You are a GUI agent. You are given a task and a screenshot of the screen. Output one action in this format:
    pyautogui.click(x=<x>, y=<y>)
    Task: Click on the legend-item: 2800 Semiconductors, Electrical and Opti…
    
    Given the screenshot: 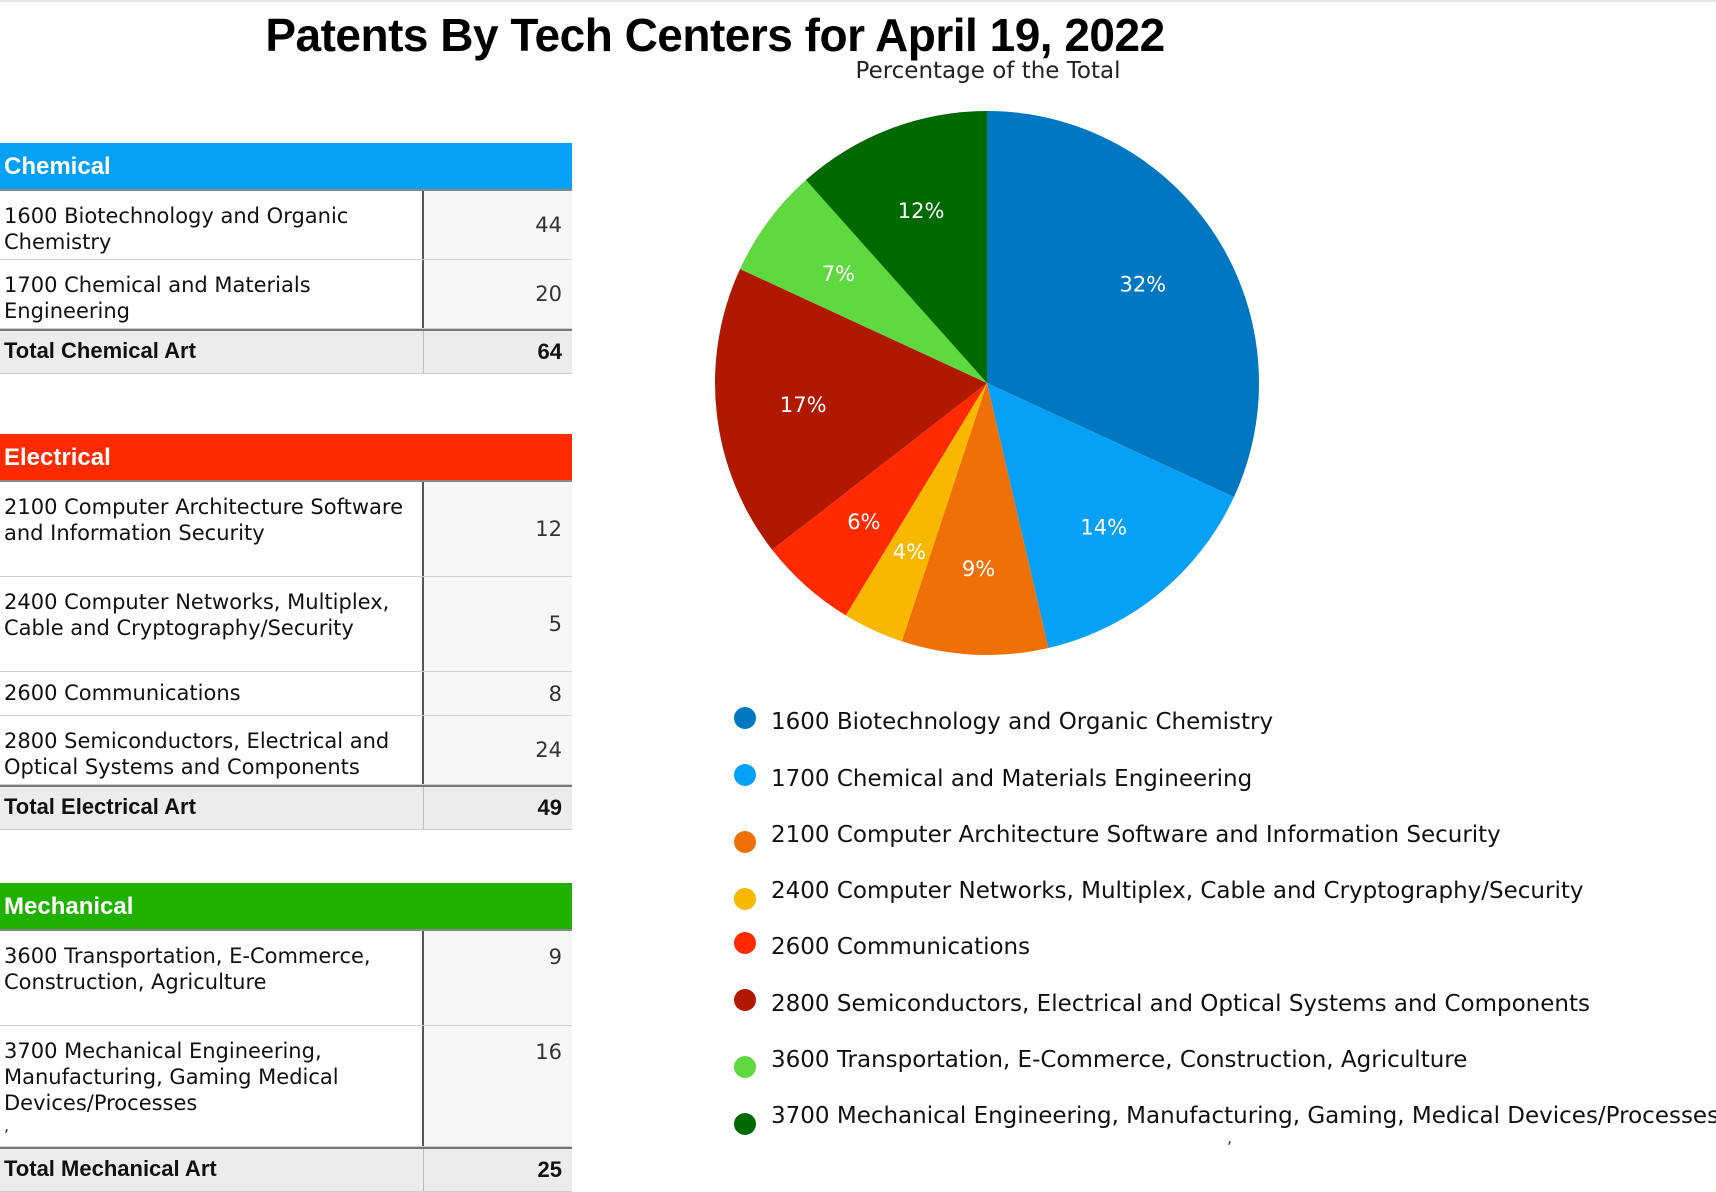 What is the action you would take?
    pyautogui.click(x=1220, y=1004)
    